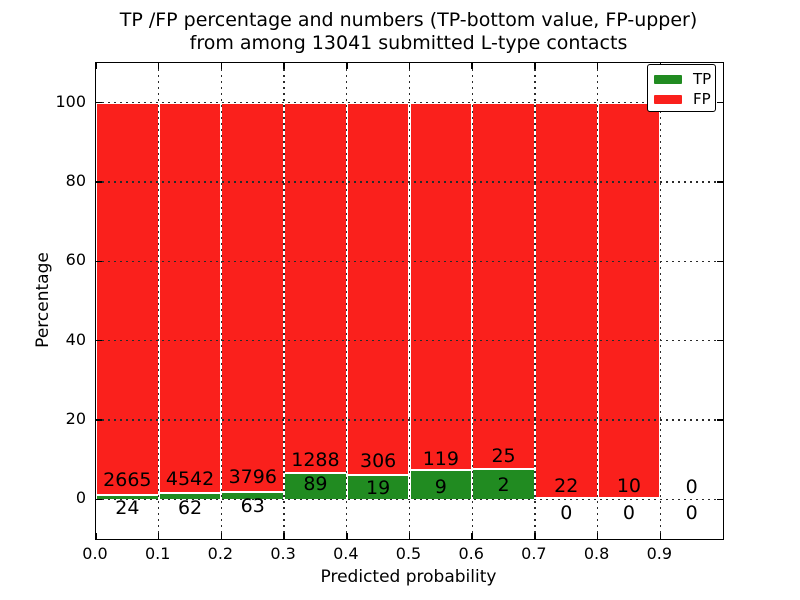 This screenshot has height=600, width=800. What do you see at coordinates (283, 553) in the screenshot?
I see `x-tick-label: 0.3` at bounding box center [283, 553].